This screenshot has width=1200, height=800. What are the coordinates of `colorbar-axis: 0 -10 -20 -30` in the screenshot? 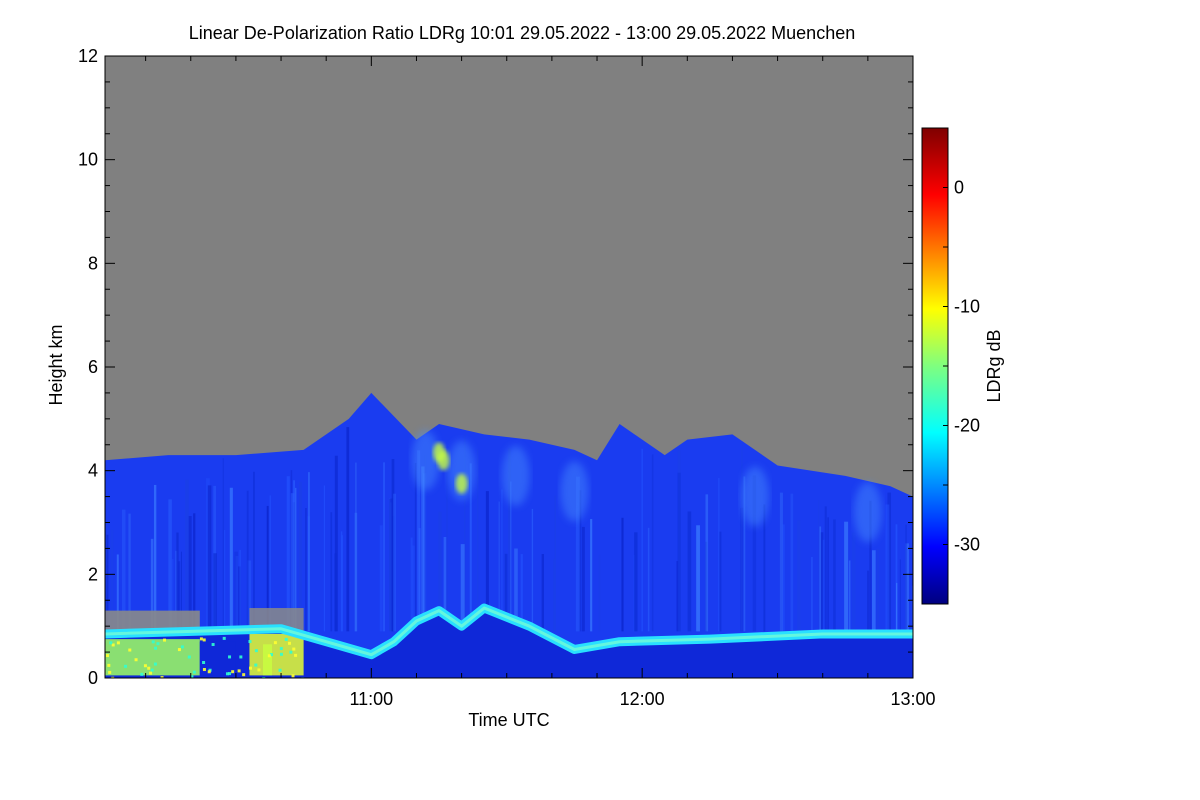 It's located at (961, 366).